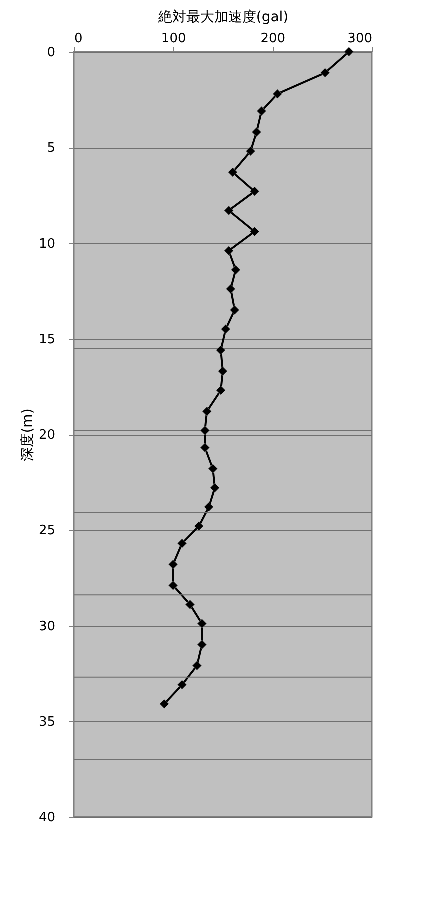 This screenshot has width=435, height=903. What do you see at coordinates (47, 435) in the screenshot?
I see `y-tick-label: 20` at bounding box center [47, 435].